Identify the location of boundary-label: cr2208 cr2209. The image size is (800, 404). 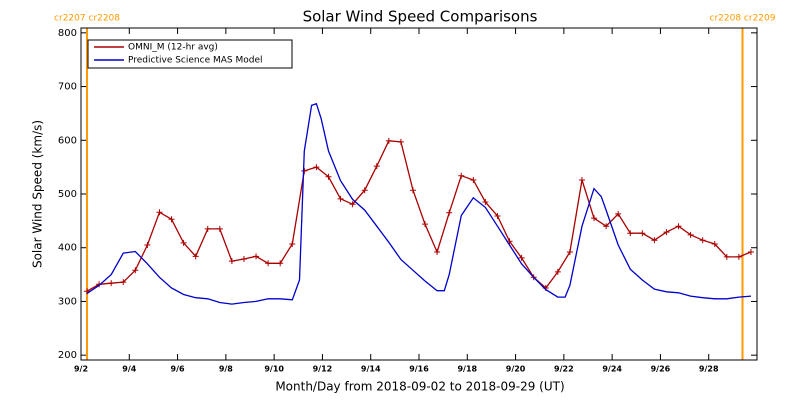
(743, 19).